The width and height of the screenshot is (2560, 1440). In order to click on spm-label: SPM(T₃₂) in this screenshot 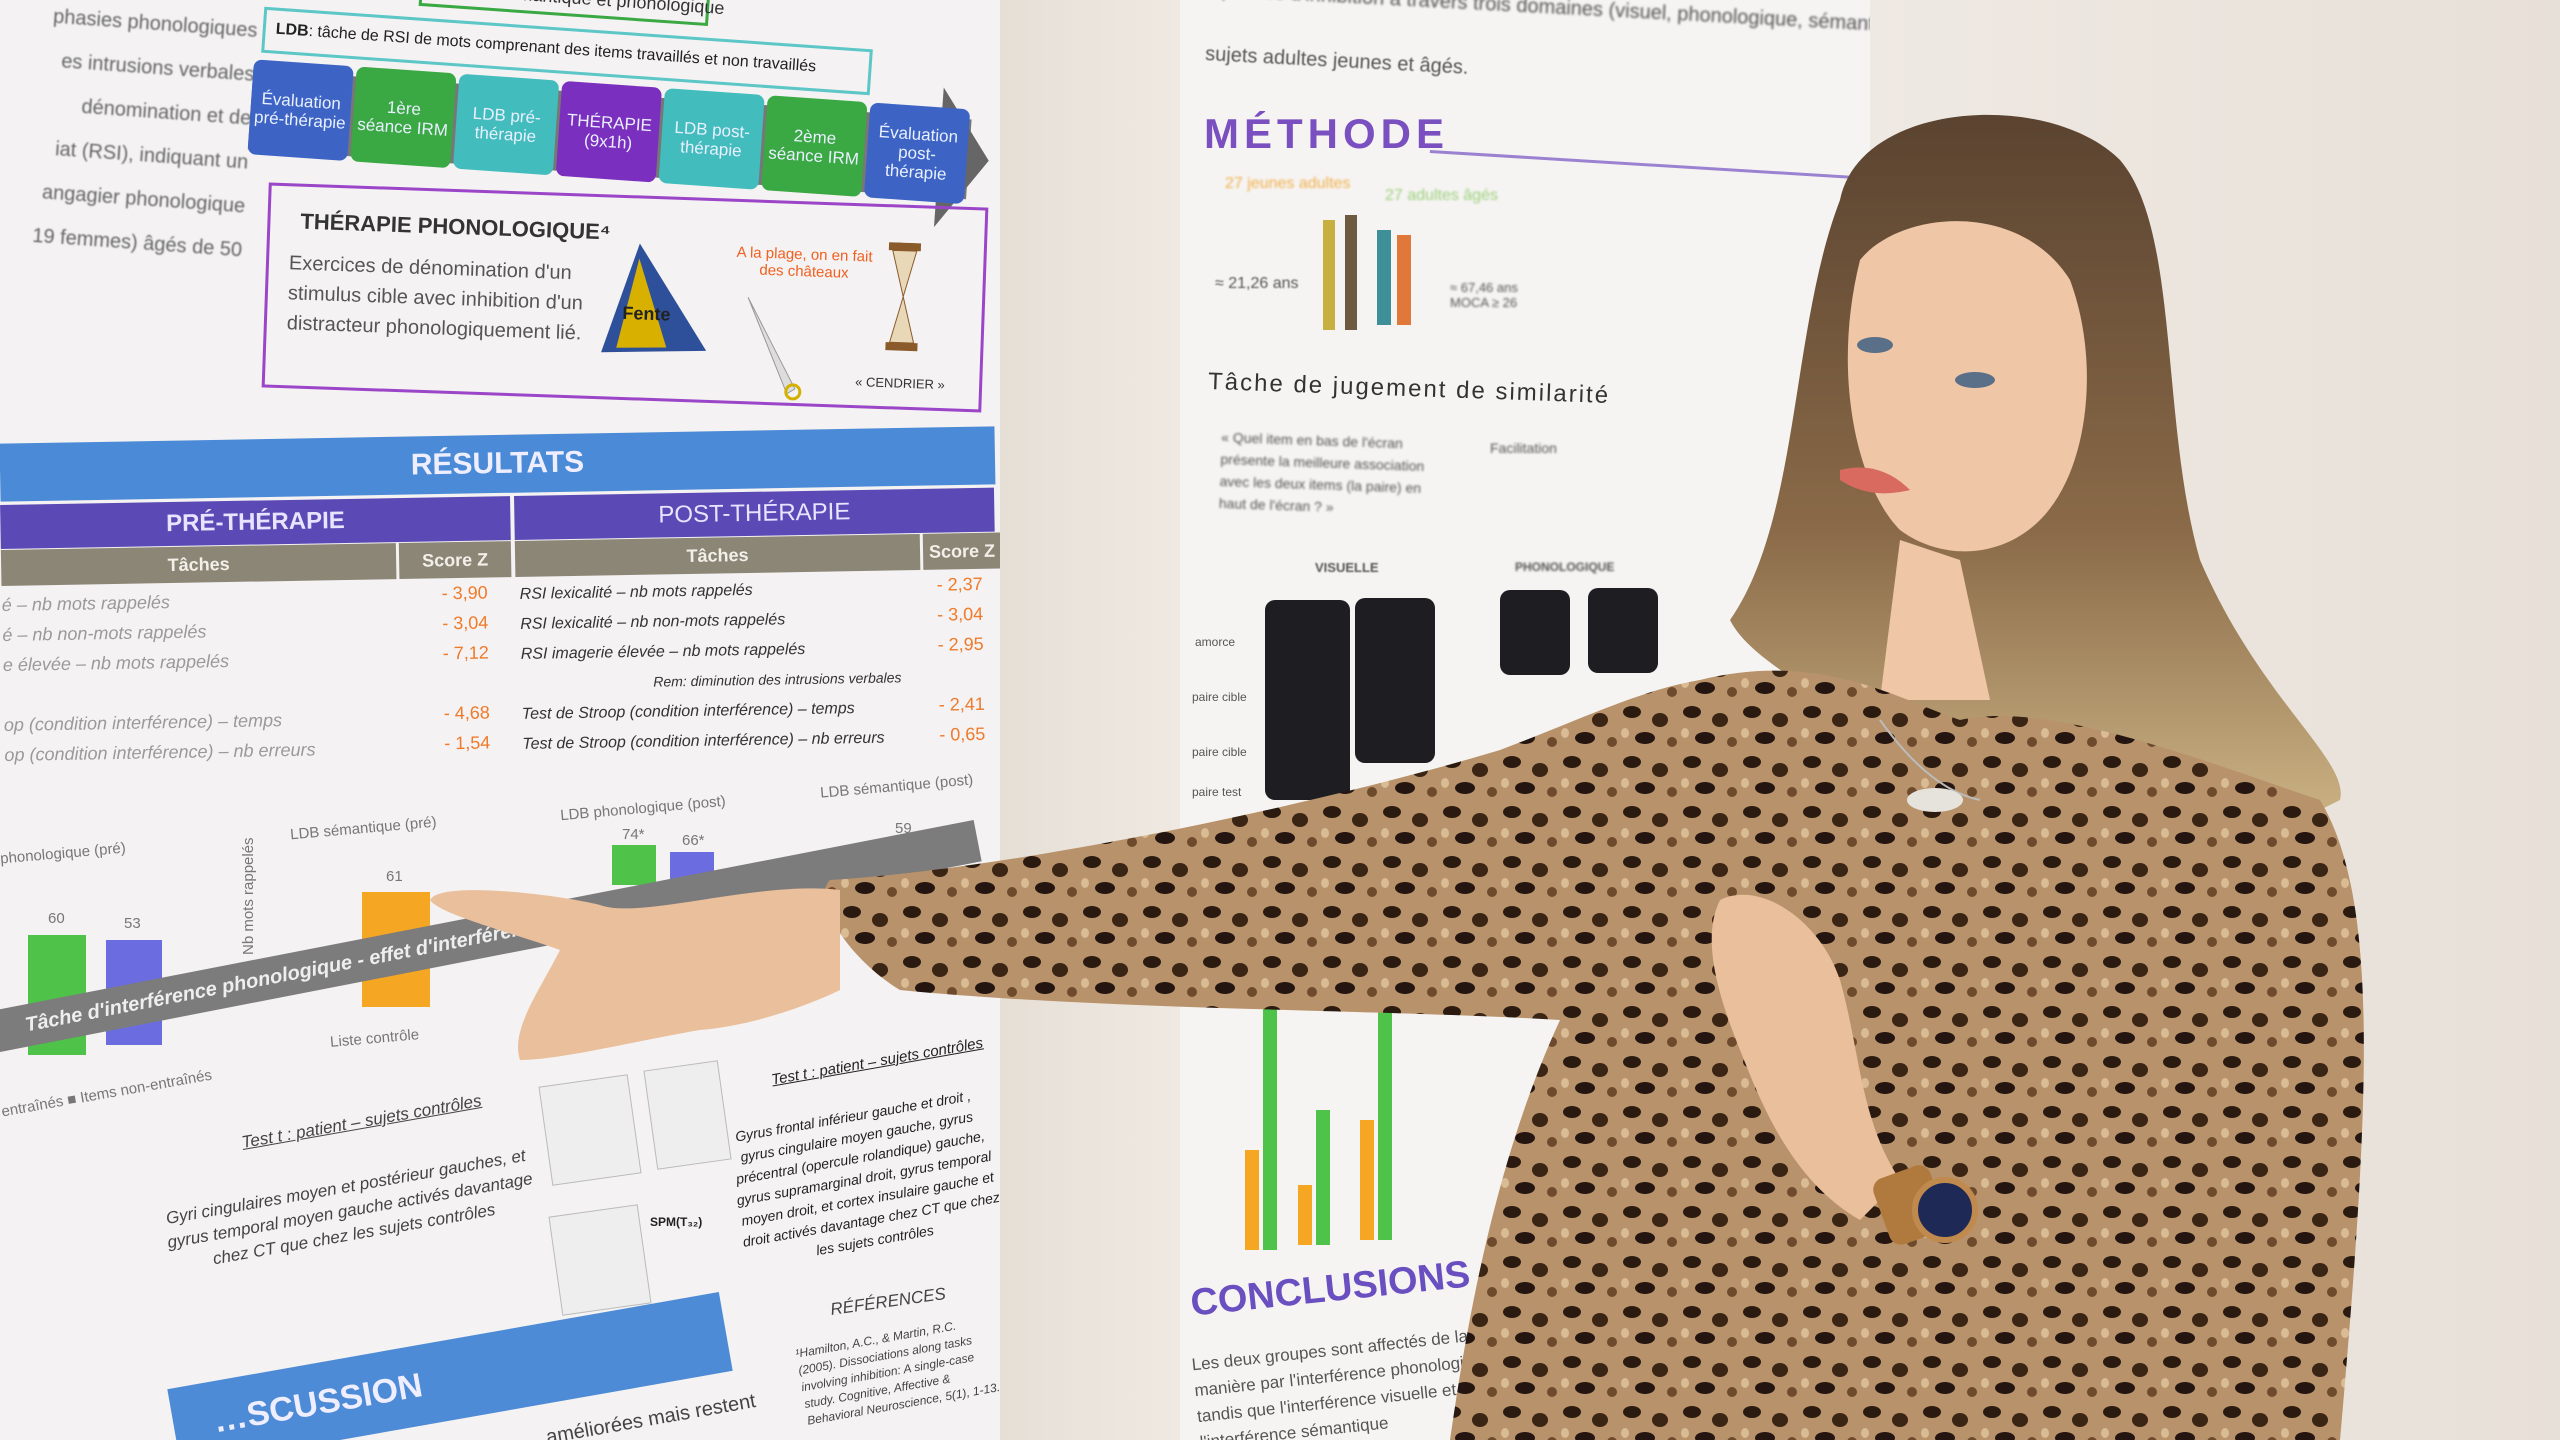, I will do `click(676, 1222)`.